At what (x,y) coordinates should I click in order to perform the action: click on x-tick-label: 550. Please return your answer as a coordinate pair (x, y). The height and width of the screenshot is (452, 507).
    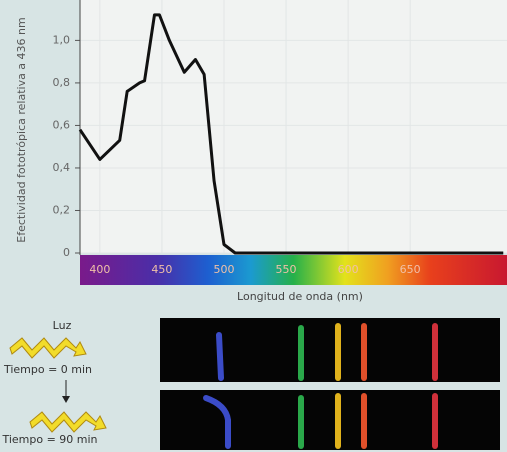
    Looking at the image, I should click on (286, 269).